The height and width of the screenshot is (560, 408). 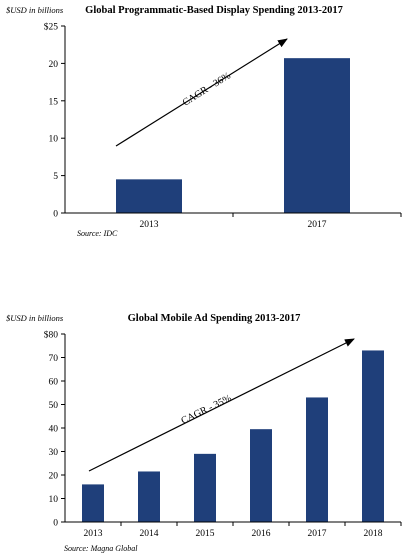 I want to click on y-tick-label: $80, so click(x=51, y=335).